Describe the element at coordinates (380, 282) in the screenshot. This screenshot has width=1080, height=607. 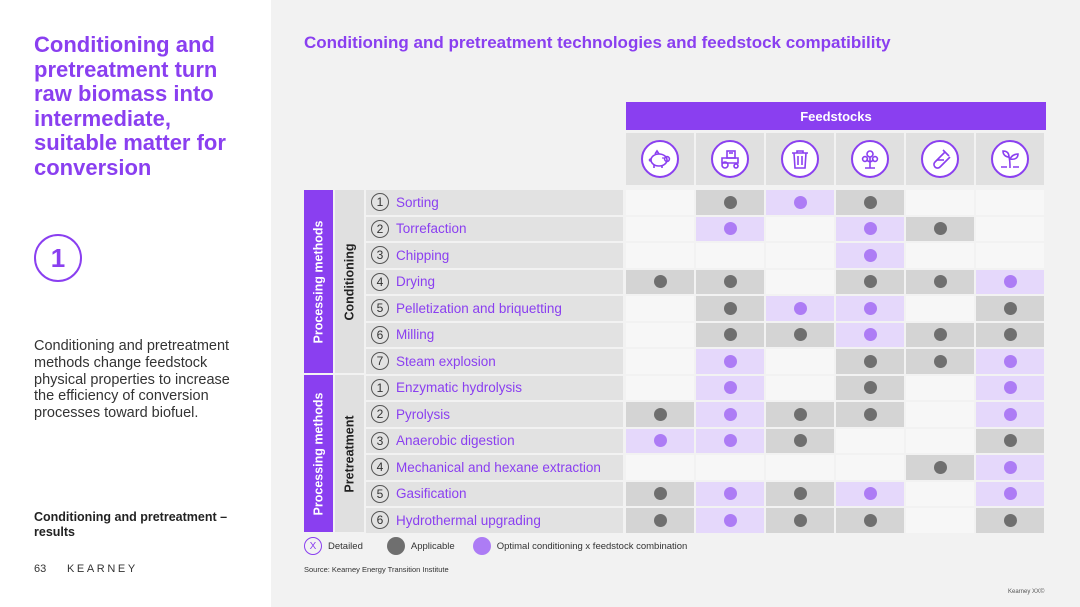
I see `row-number: 4` at that location.